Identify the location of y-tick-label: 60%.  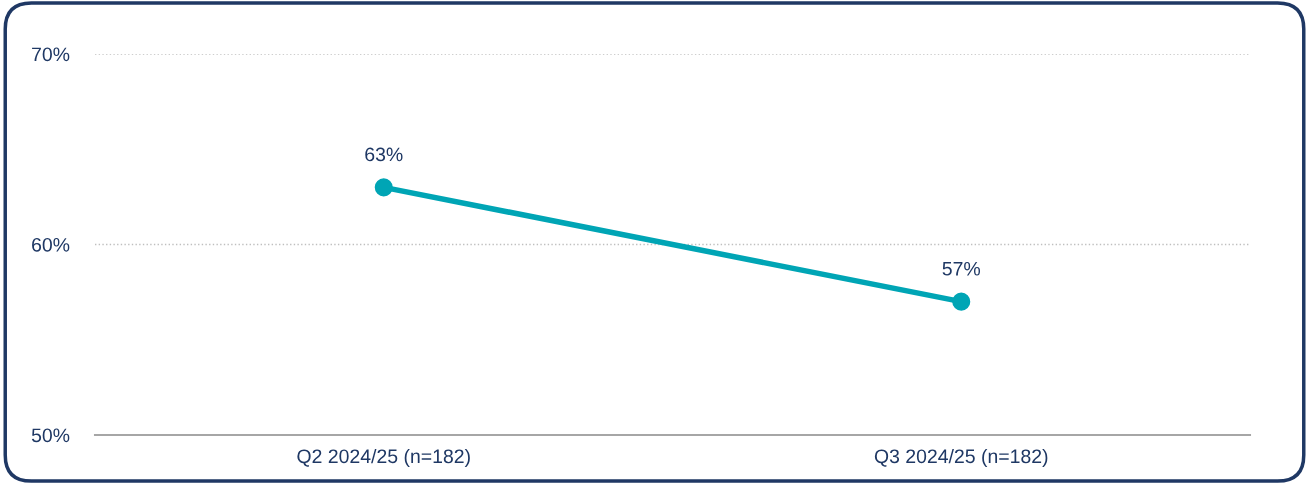
(51, 244).